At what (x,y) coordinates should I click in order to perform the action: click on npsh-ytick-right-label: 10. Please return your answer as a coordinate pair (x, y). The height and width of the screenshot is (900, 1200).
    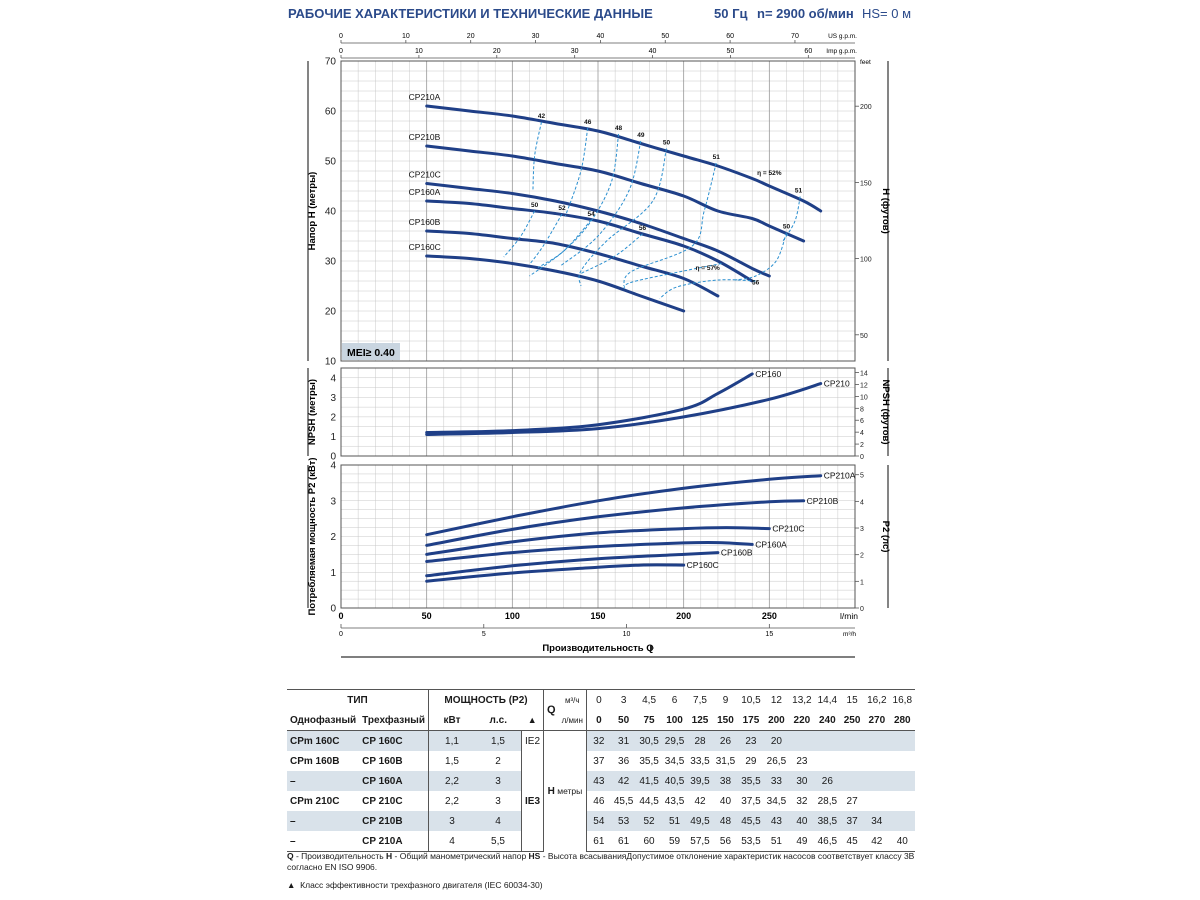
    Looking at the image, I should click on (864, 397).